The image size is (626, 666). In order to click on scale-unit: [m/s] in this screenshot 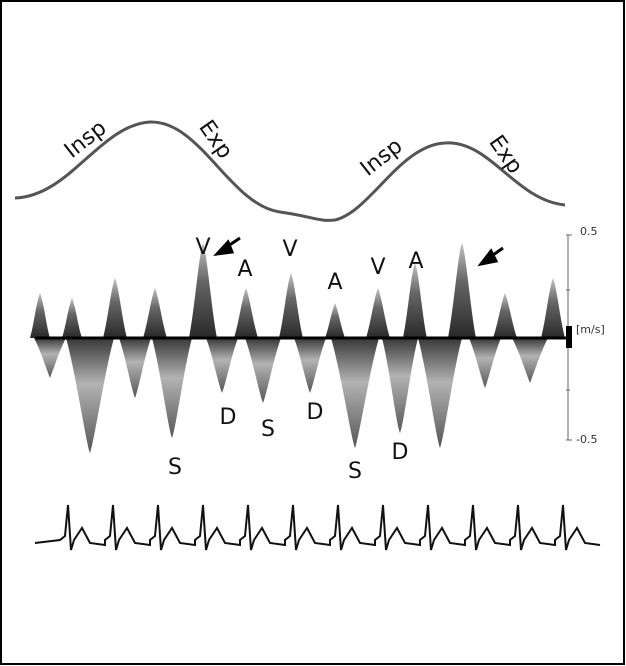, I will do `click(590, 329)`.